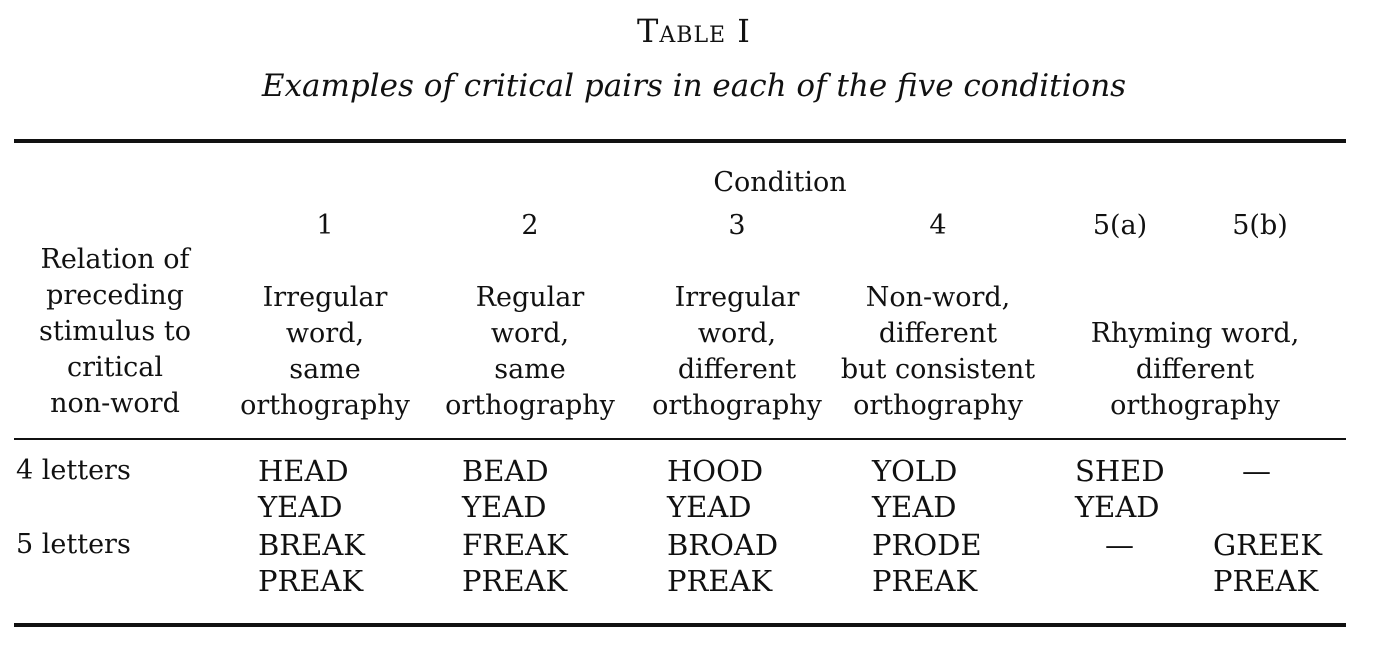 This screenshot has height=658, width=1388. Describe the element at coordinates (73, 544) in the screenshot. I see `row-label-5-letters: 5 letters` at that location.